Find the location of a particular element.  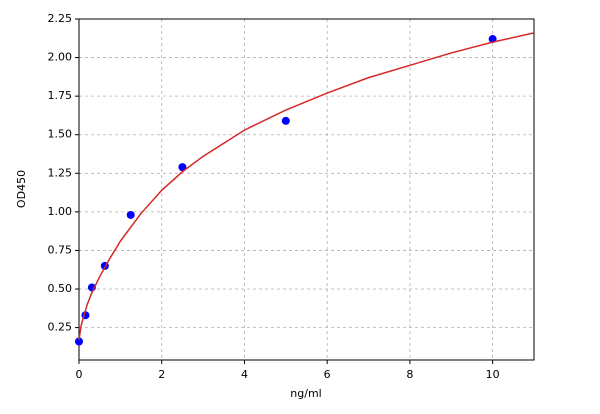

y-axis-label: OD450 is located at coordinates (21, 189).